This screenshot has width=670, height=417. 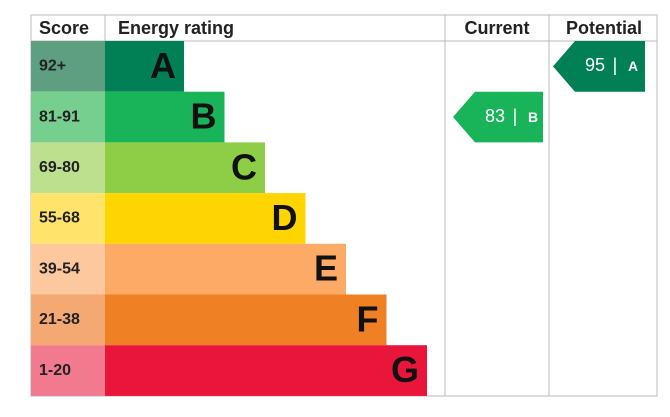 I want to click on potential-arrow, so click(x=599, y=66).